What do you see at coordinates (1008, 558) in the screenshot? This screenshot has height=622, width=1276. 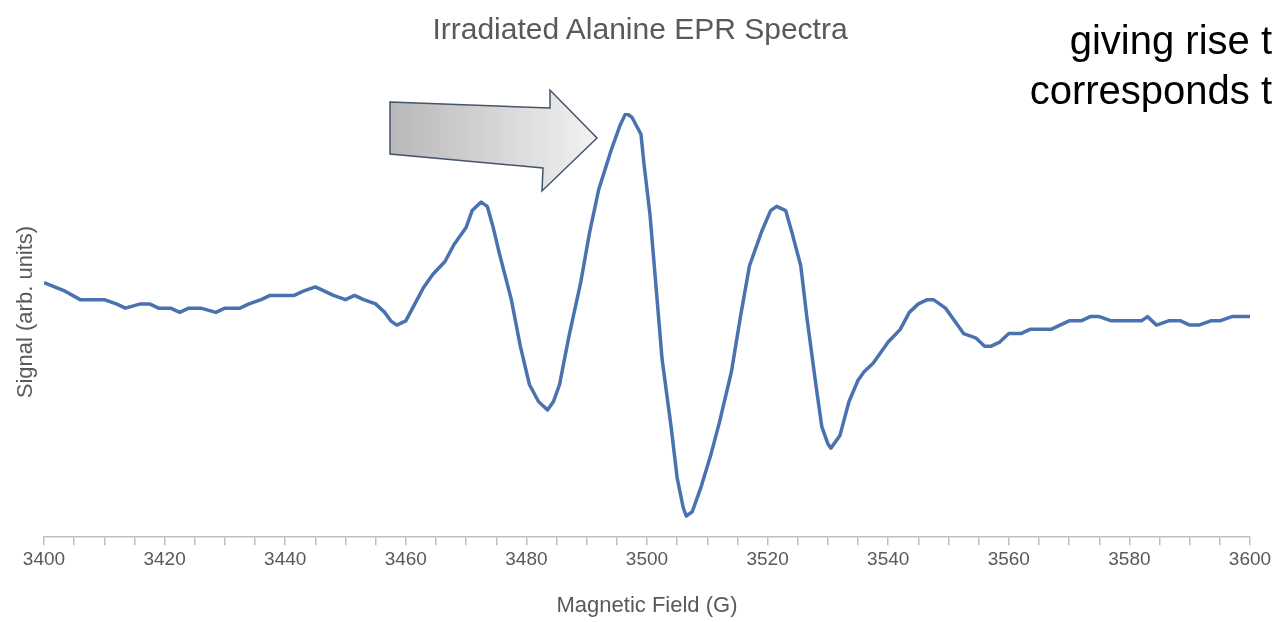 I see `x-tick-label: 3560` at bounding box center [1008, 558].